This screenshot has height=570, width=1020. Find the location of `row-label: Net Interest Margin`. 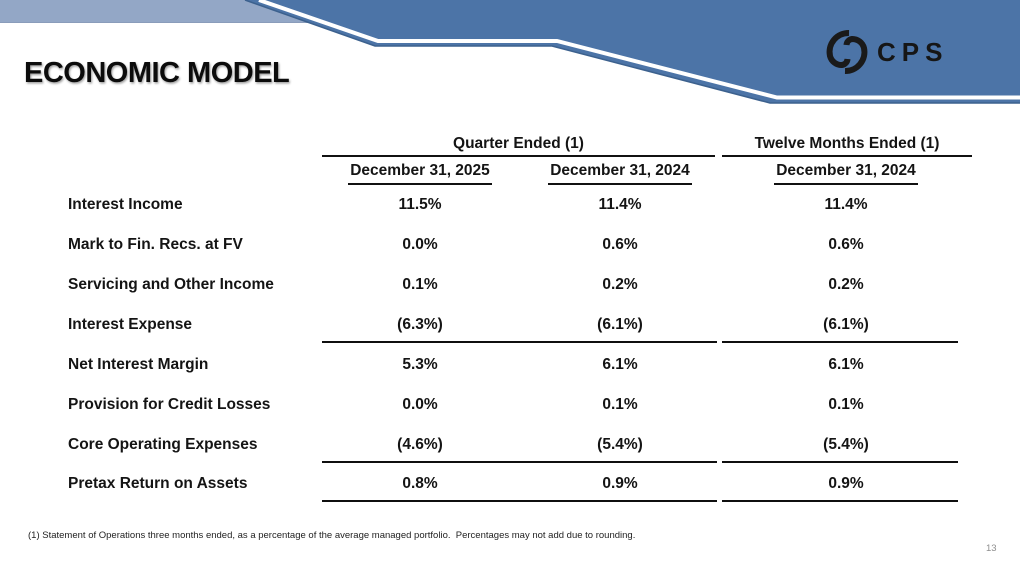

row-label: Net Interest Margin is located at coordinates (138, 364).